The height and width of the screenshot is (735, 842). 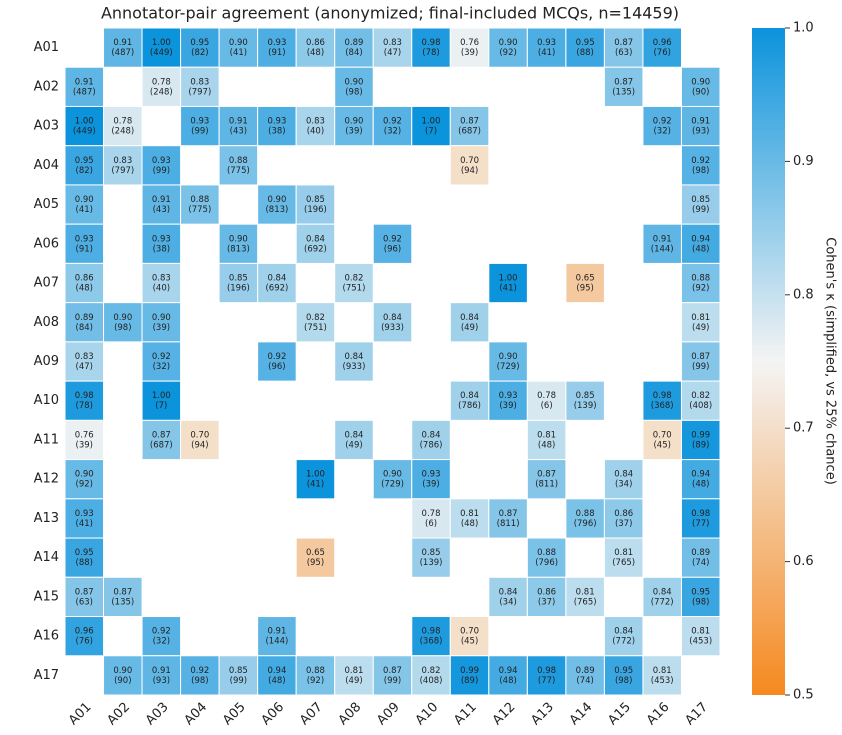 I want to click on cell-value: 0.89, so click(x=354, y=43).